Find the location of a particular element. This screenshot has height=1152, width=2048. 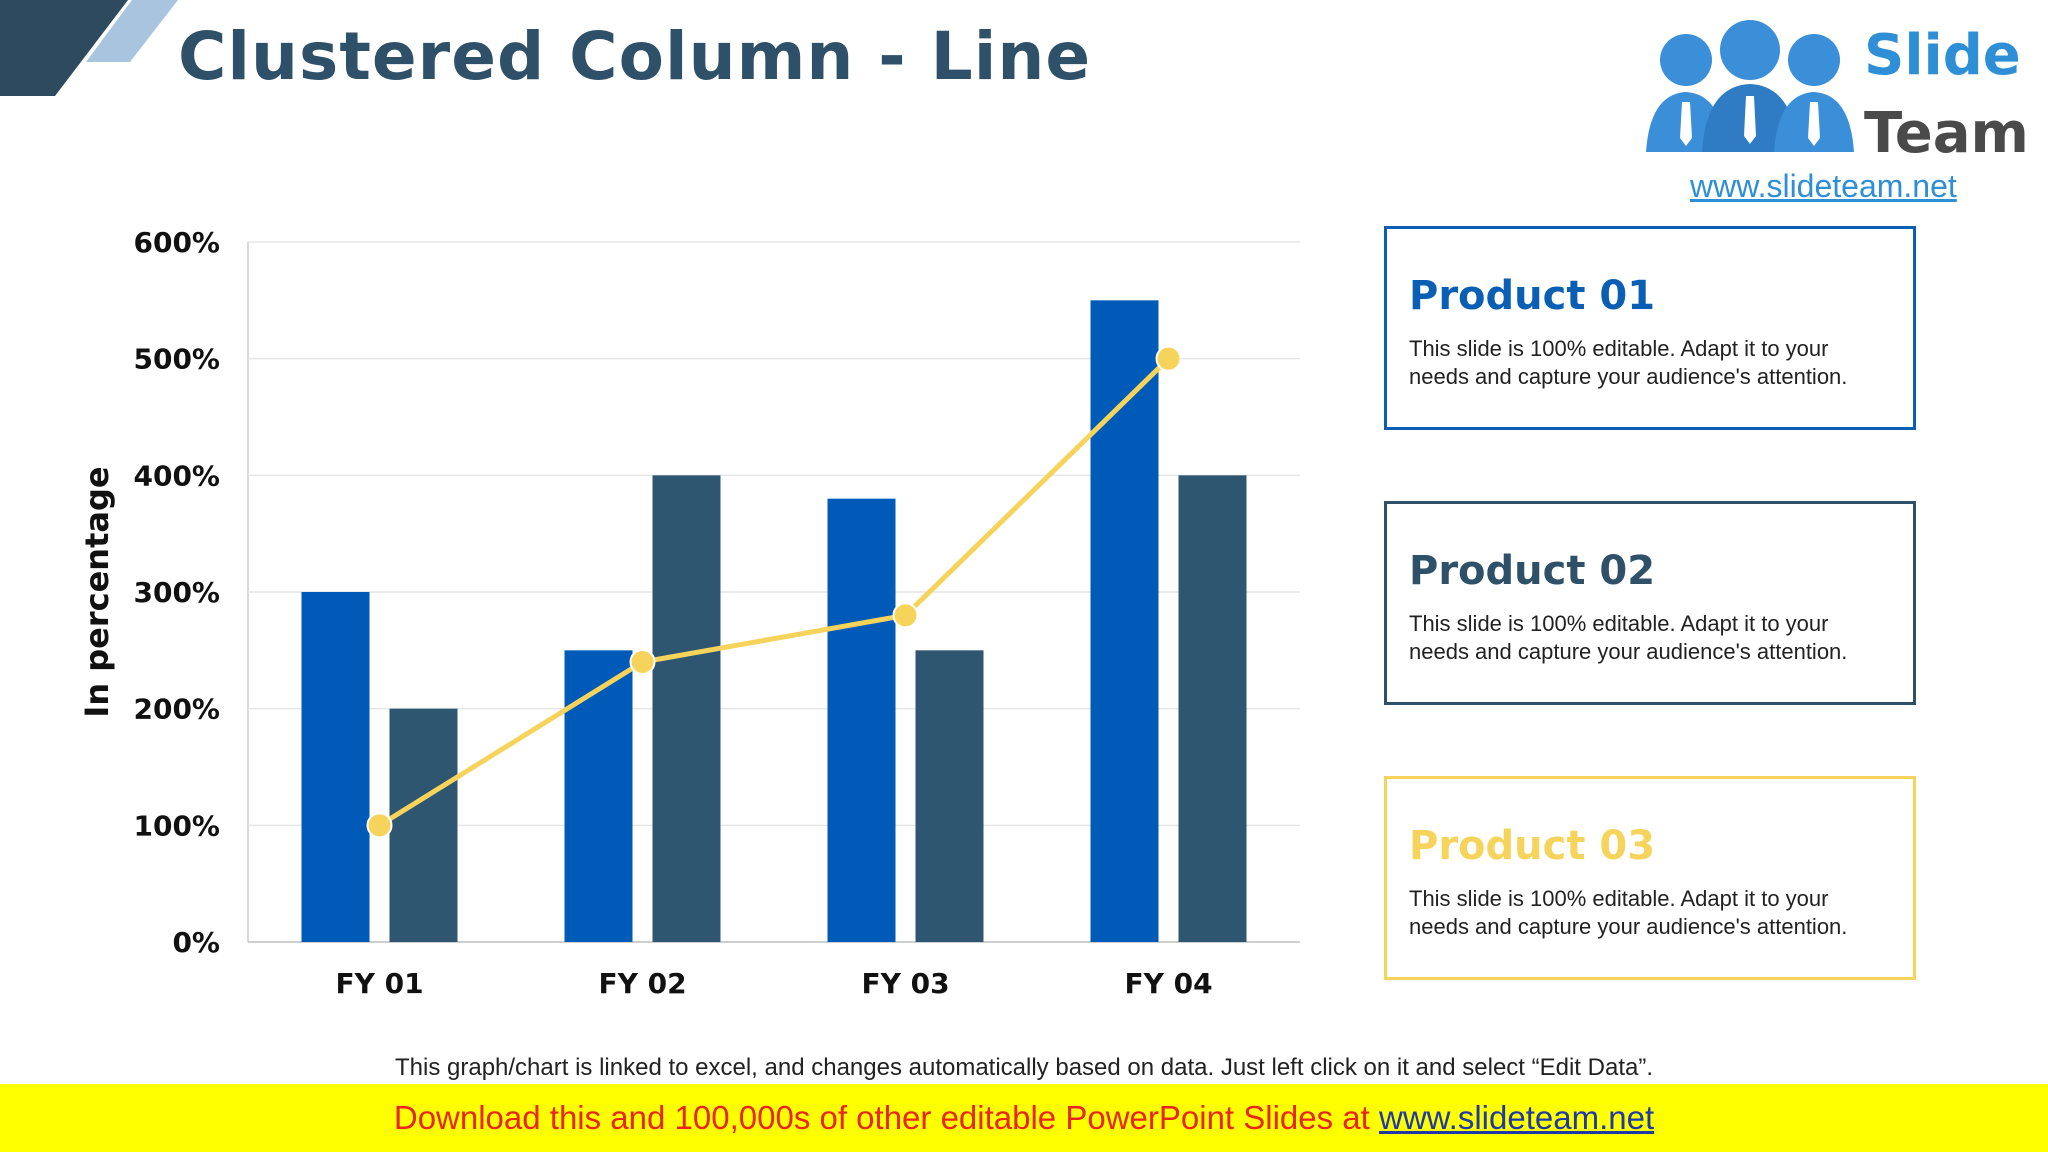

bar-series-2-fy02 is located at coordinates (686, 708).